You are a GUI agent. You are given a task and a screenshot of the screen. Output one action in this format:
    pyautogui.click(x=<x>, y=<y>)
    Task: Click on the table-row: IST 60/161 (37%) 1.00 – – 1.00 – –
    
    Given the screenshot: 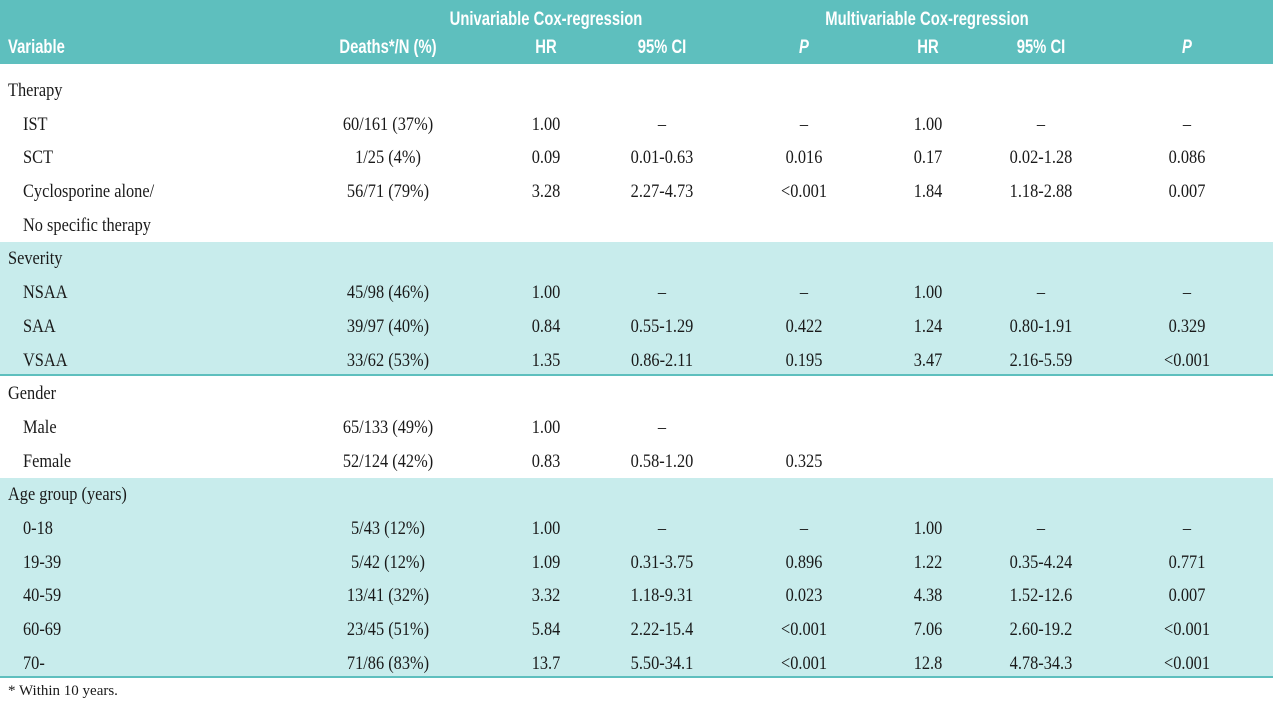 What is the action you would take?
    pyautogui.click(x=636, y=124)
    